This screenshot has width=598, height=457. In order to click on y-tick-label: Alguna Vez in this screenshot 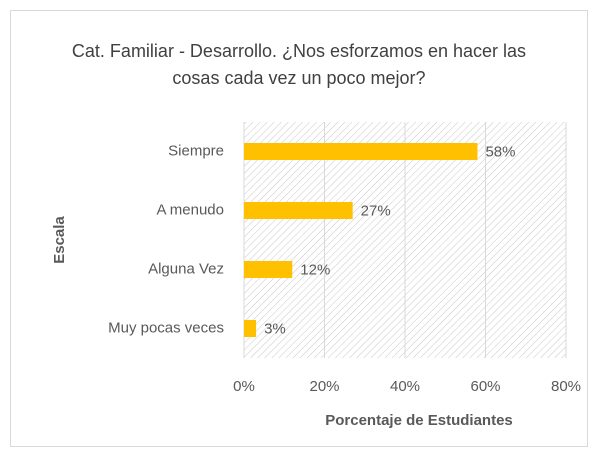, I will do `click(186, 268)`.